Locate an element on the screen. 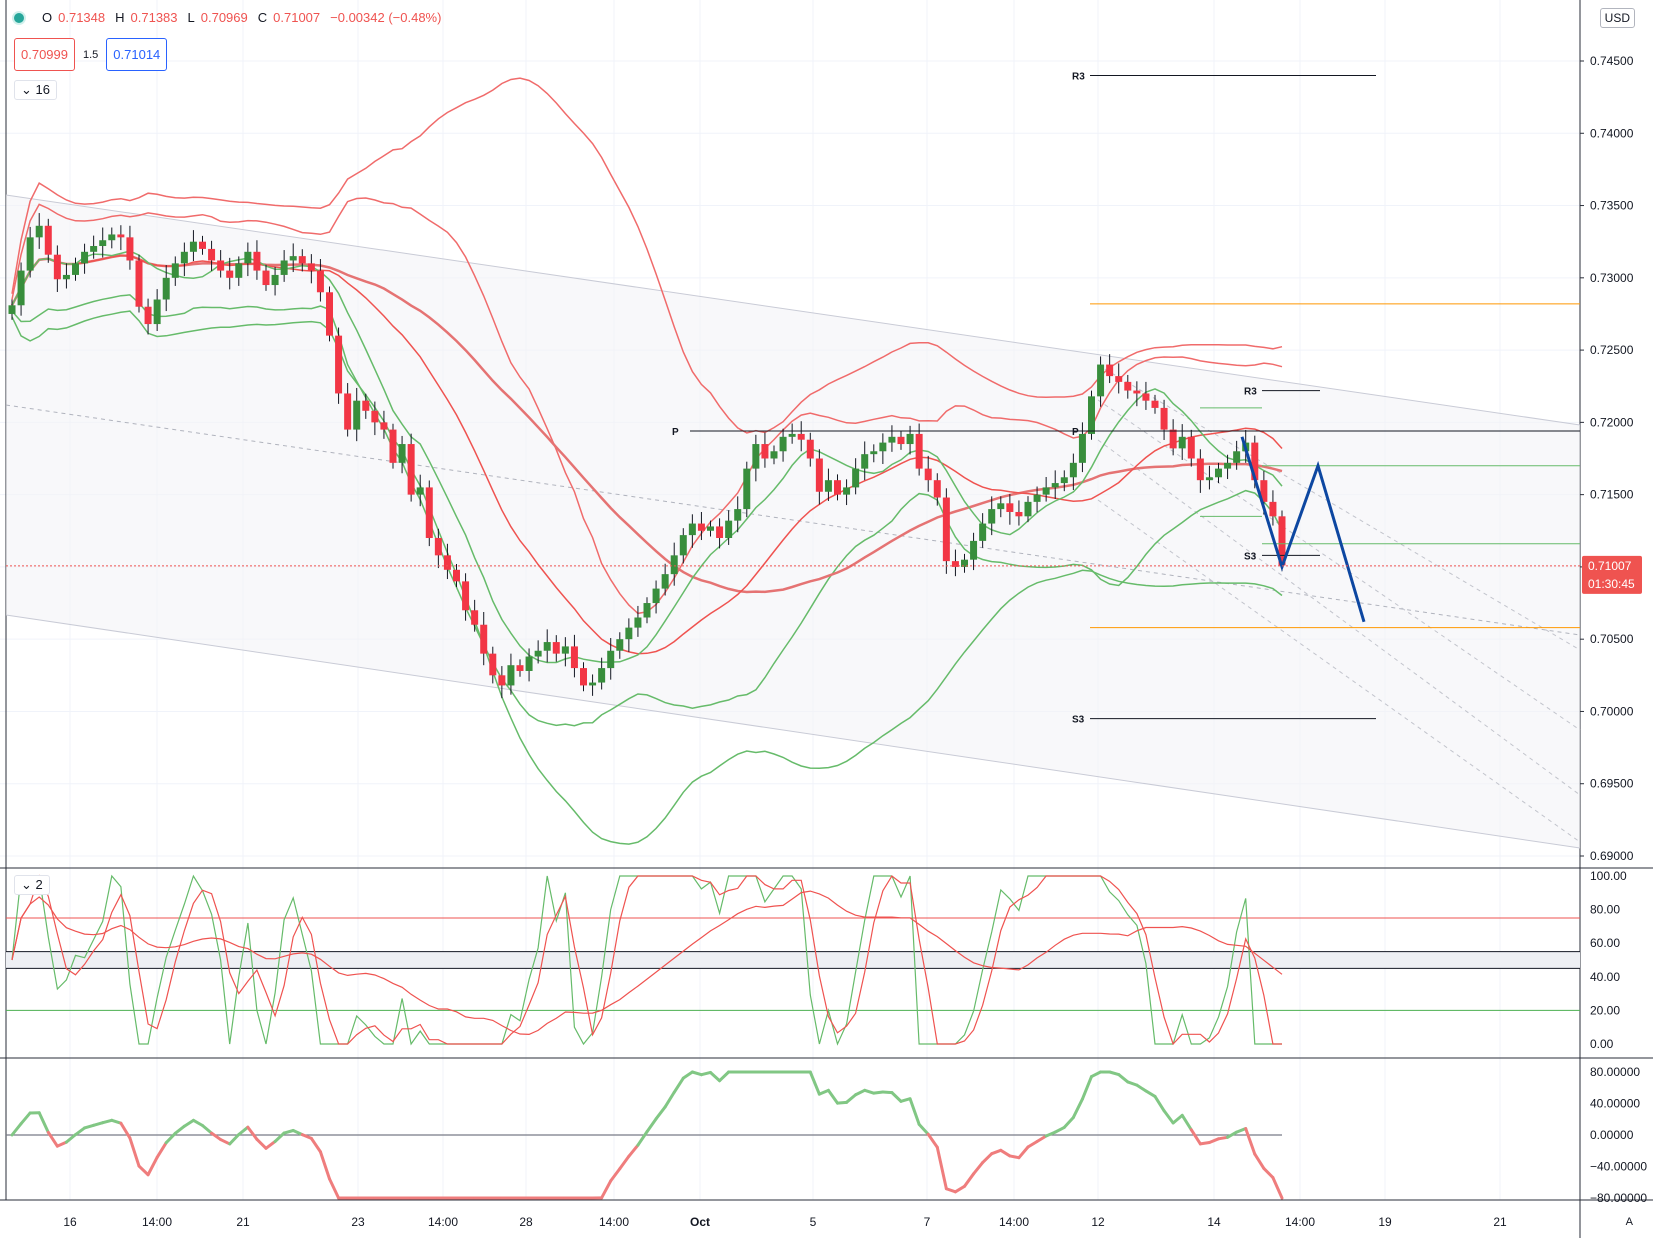 Image resolution: width=1653 pixels, height=1238 pixels. osc-tick-label: 0.00 is located at coordinates (1602, 1044).